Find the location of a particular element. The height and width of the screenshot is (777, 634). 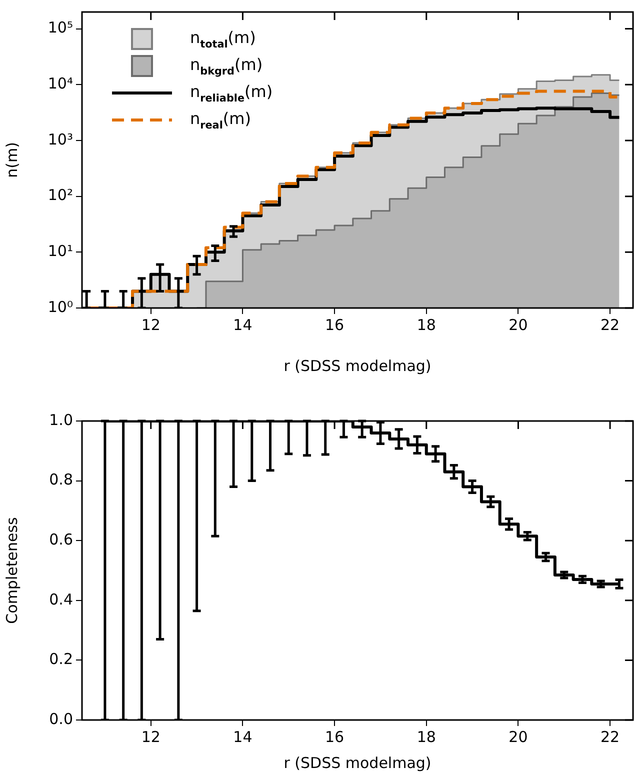

y-tick-label: 0.2 is located at coordinates (61, 659).